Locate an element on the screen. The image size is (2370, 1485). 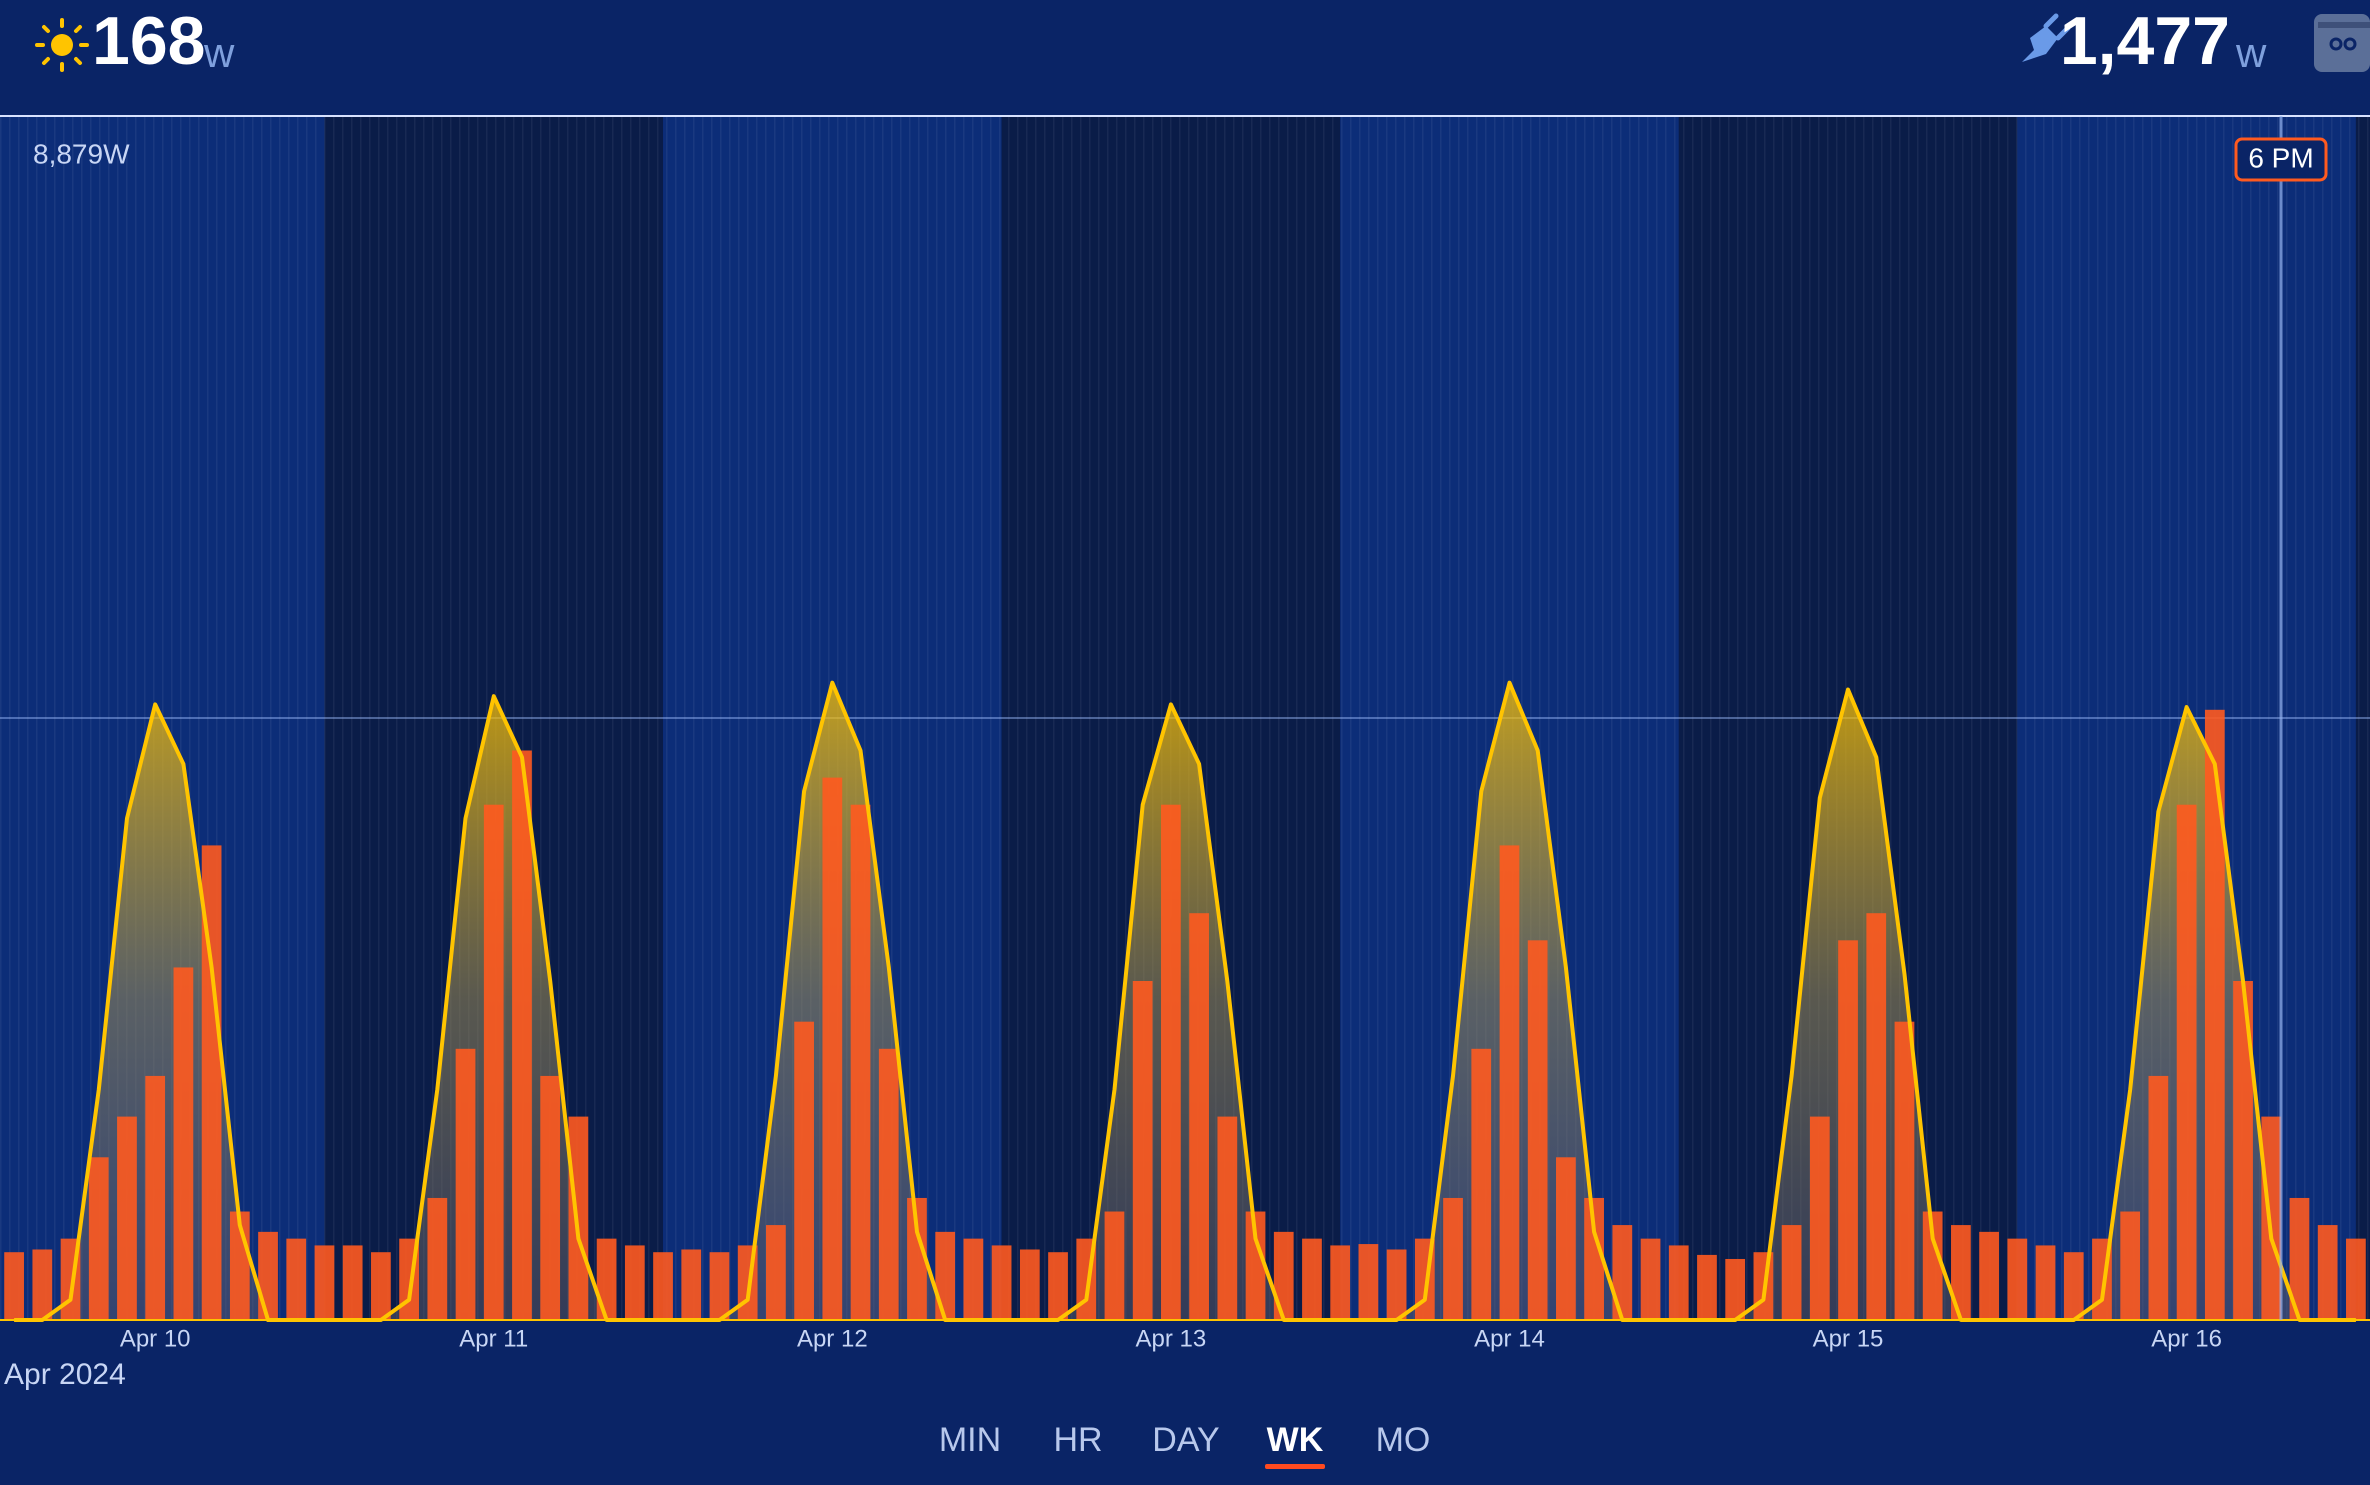
plug-icon is located at coordinates (2046, 37).